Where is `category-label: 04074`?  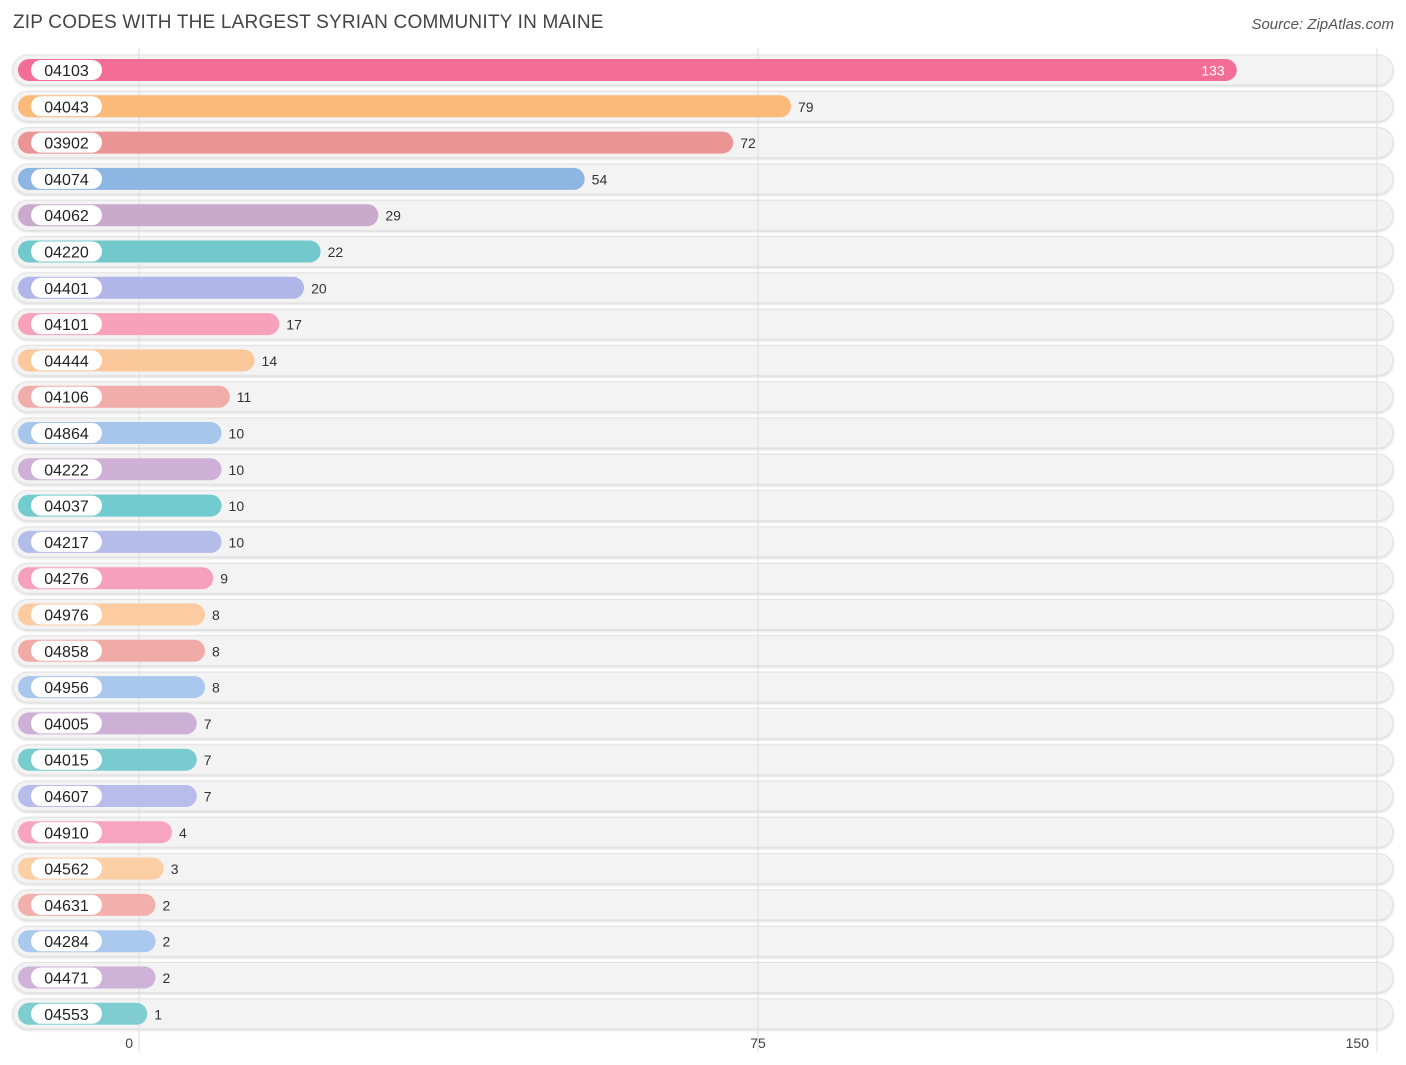
category-label: 04074 is located at coordinates (66, 180).